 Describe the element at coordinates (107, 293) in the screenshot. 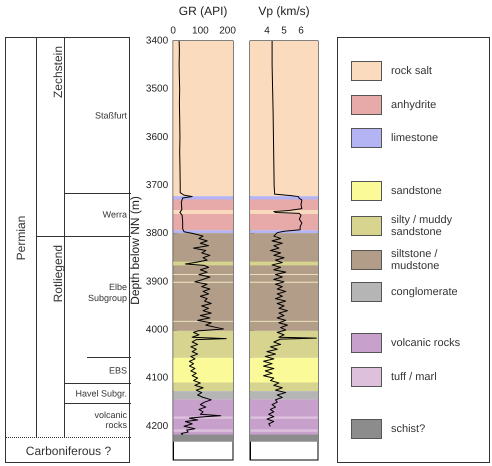

I see `text: Elbe Subgroup` at that location.